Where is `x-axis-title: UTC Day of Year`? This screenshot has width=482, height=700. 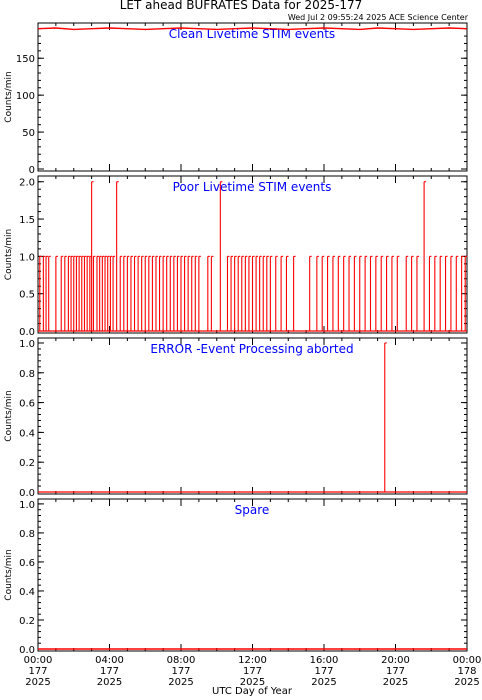 x-axis-title: UTC Day of Year is located at coordinates (252, 691).